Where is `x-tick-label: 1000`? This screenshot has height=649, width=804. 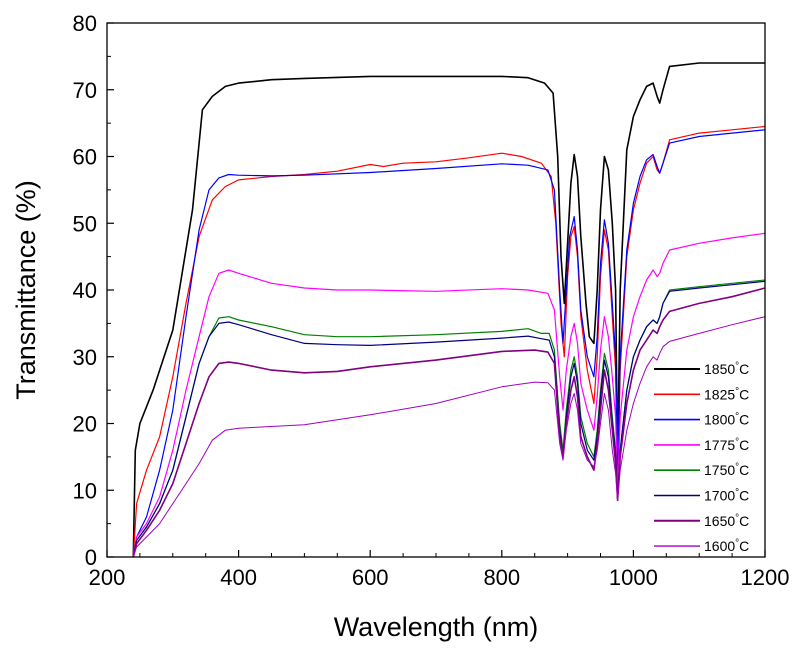 x-tick-label: 1000 is located at coordinates (633, 577).